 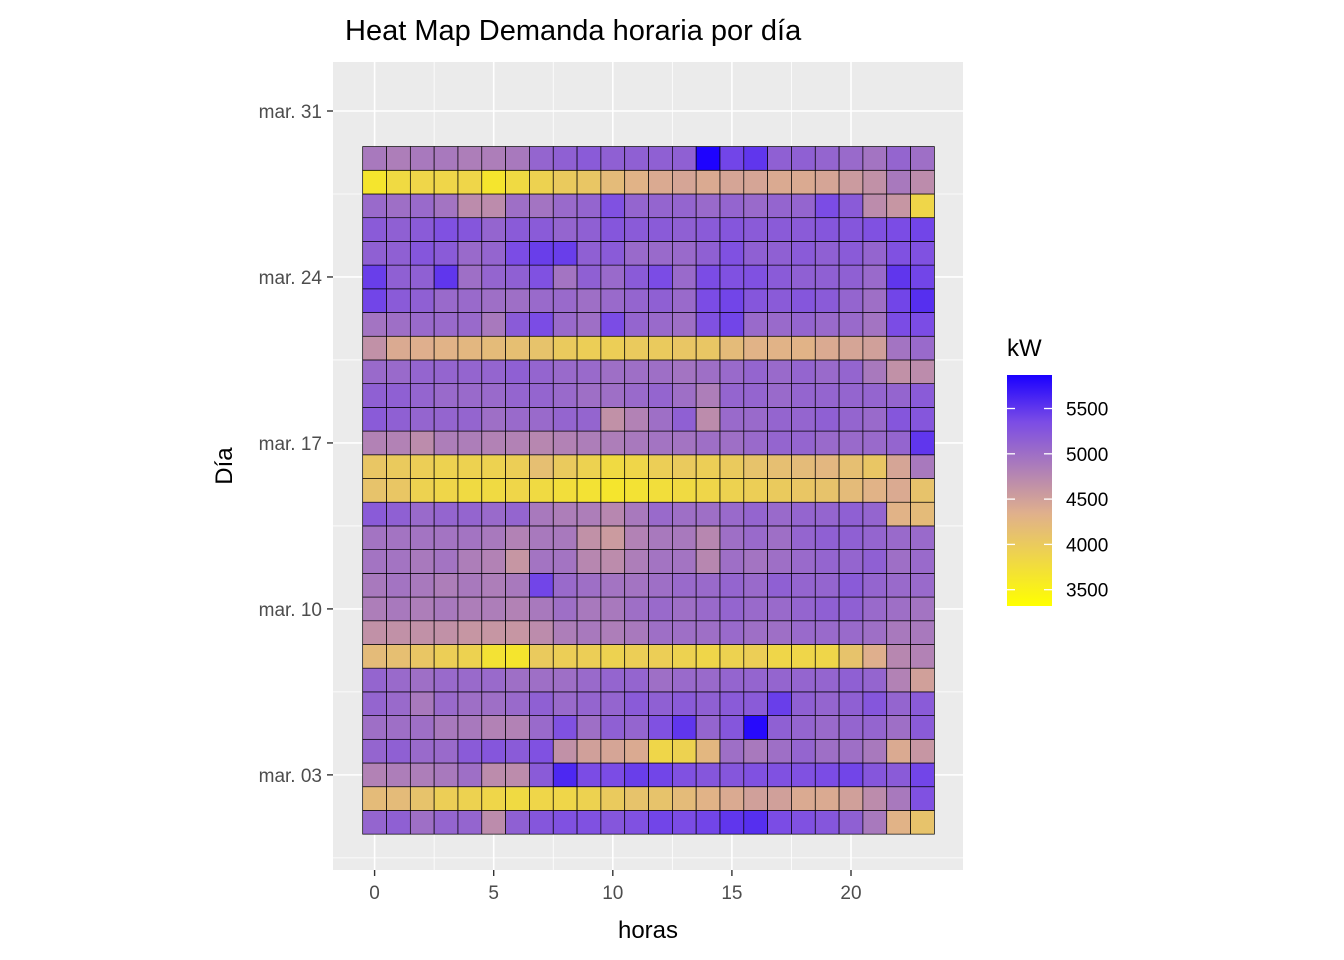 What do you see at coordinates (1029, 490) in the screenshot?
I see `legend-colorbar` at bounding box center [1029, 490].